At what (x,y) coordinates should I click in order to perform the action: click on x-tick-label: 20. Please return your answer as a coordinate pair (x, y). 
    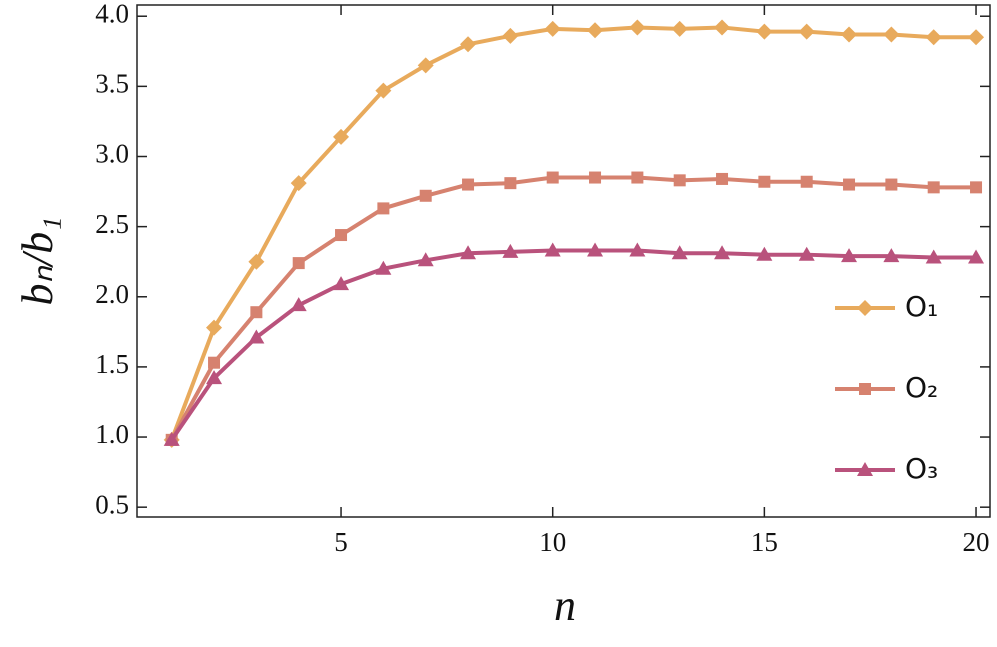
    Looking at the image, I should click on (976, 542).